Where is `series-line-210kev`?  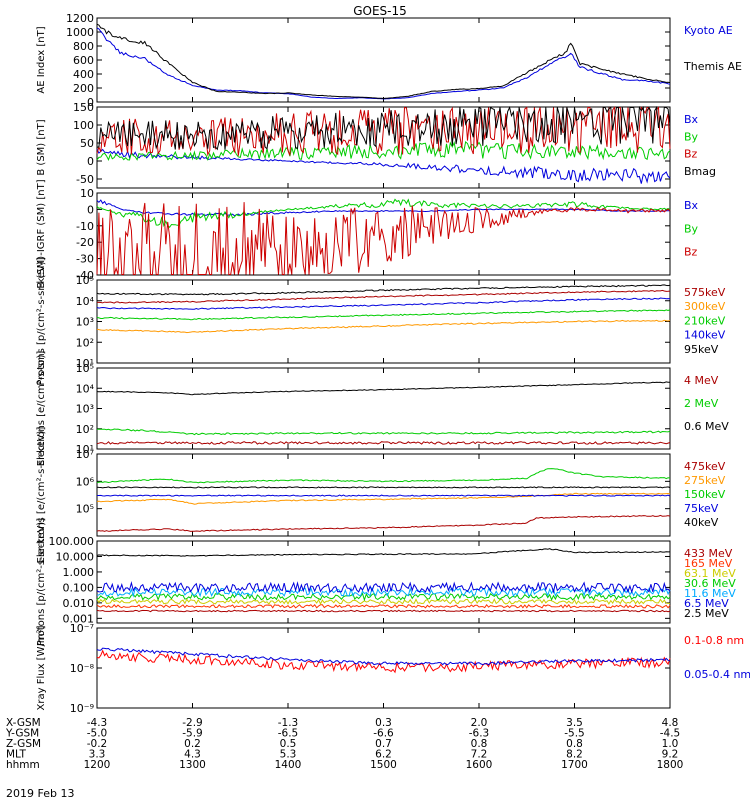 series-line-210kev is located at coordinates (383, 315).